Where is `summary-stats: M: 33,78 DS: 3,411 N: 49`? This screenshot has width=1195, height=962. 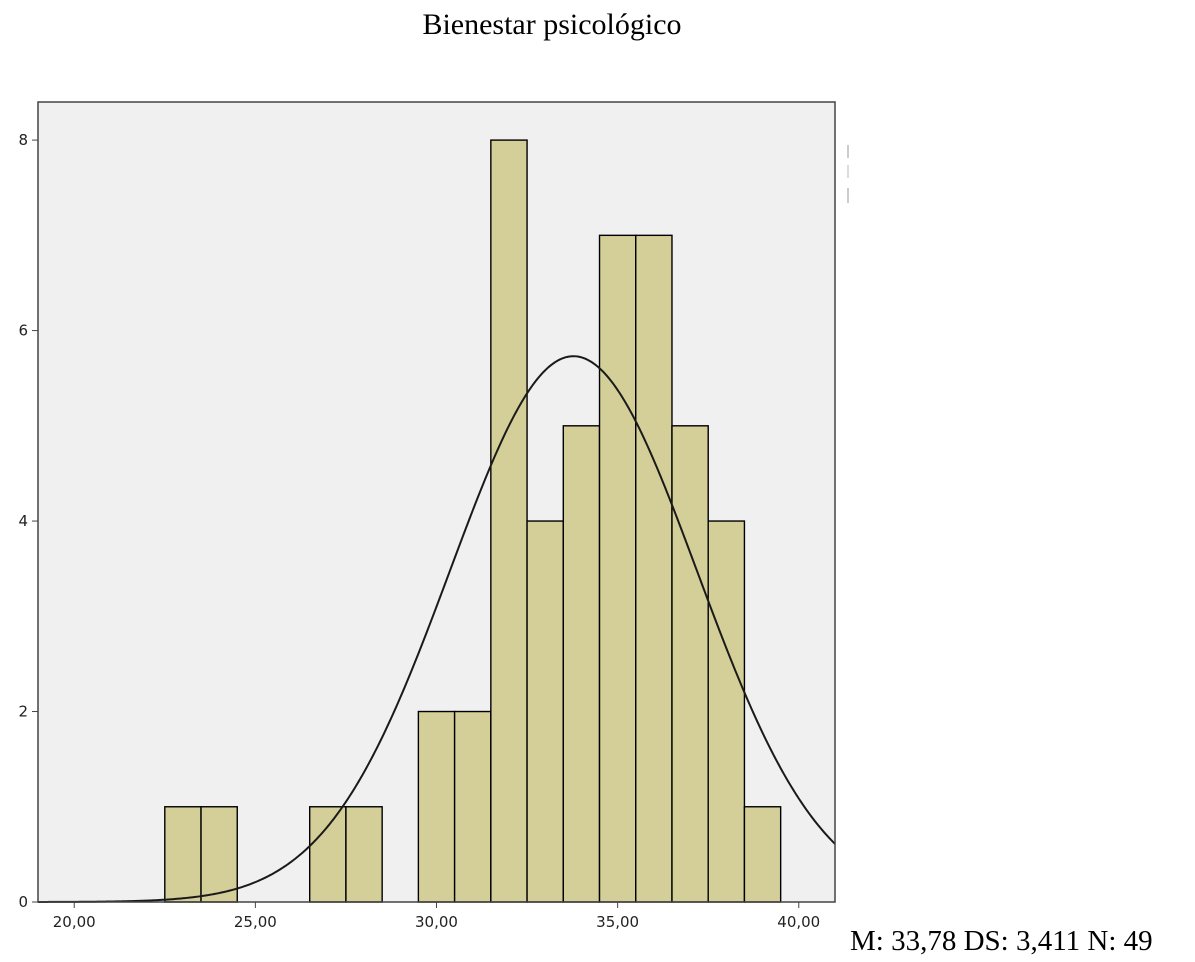
summary-stats: M: 33,78 DS: 3,411 N: 49 is located at coordinates (1001, 941).